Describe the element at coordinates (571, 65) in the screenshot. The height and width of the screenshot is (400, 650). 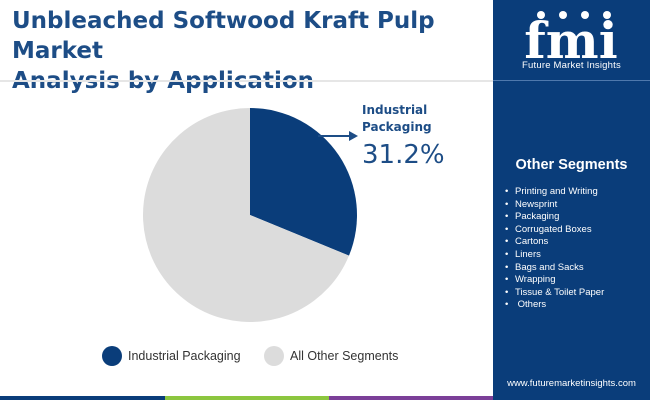
I see `brand-name: Future Market Insights` at that location.